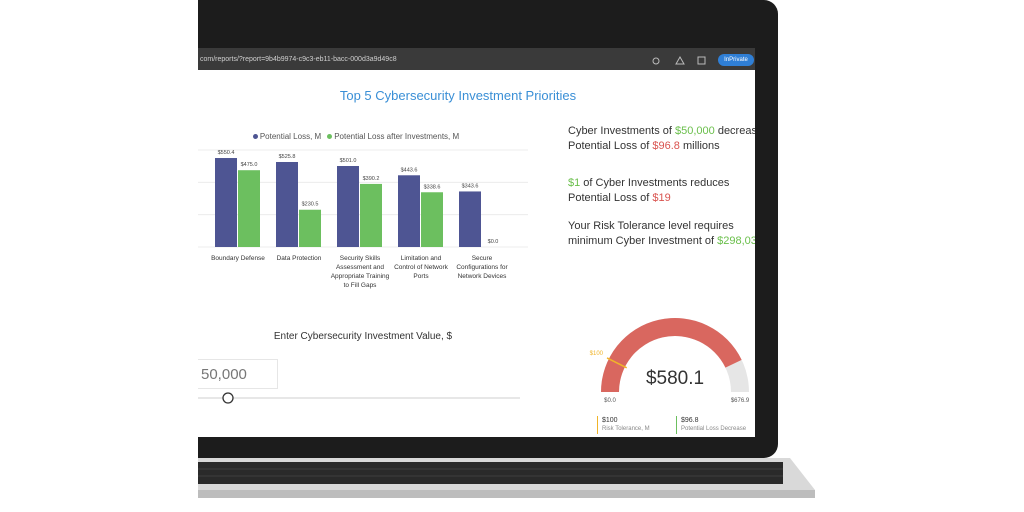  I want to click on insight-text: decrease Potential Loss of, so click(661, 138).